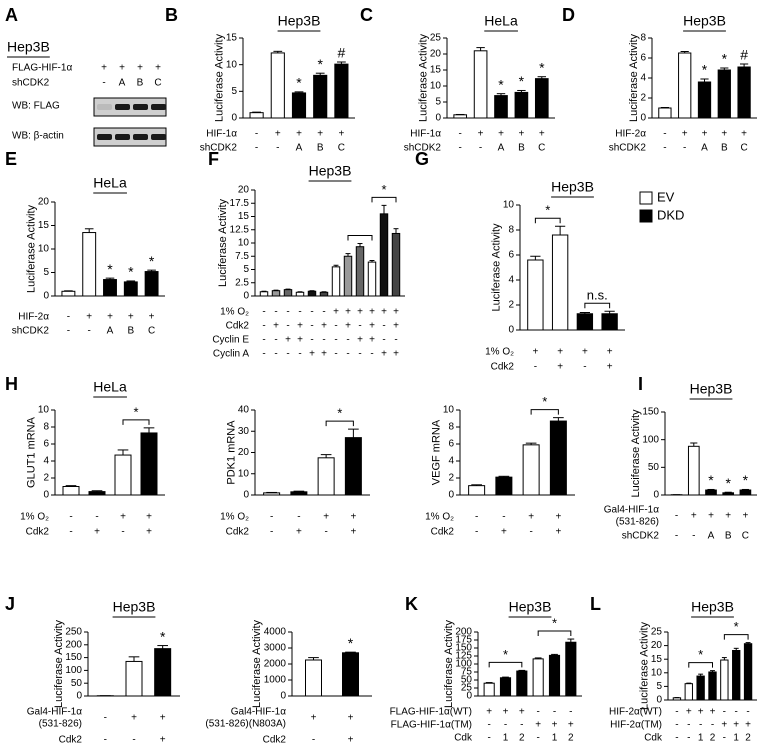  What do you see at coordinates (244, 431) in the screenshot?
I see `y-tick-label: 30` at bounding box center [244, 431].